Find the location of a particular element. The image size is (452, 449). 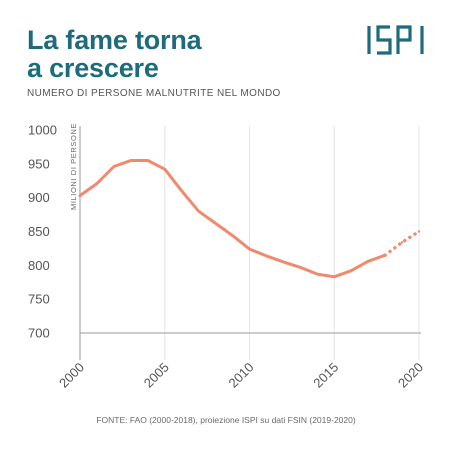

y-tick-label: 900 is located at coordinates (39, 197).